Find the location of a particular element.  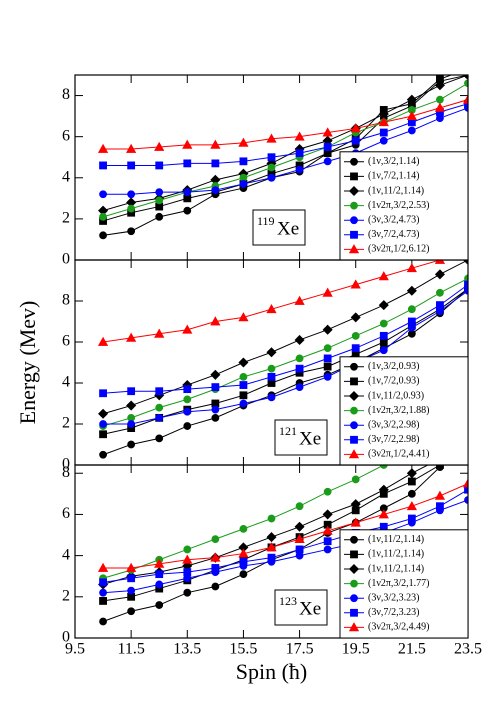

y-axis-label: Energy (Mev) is located at coordinates (27, 363).